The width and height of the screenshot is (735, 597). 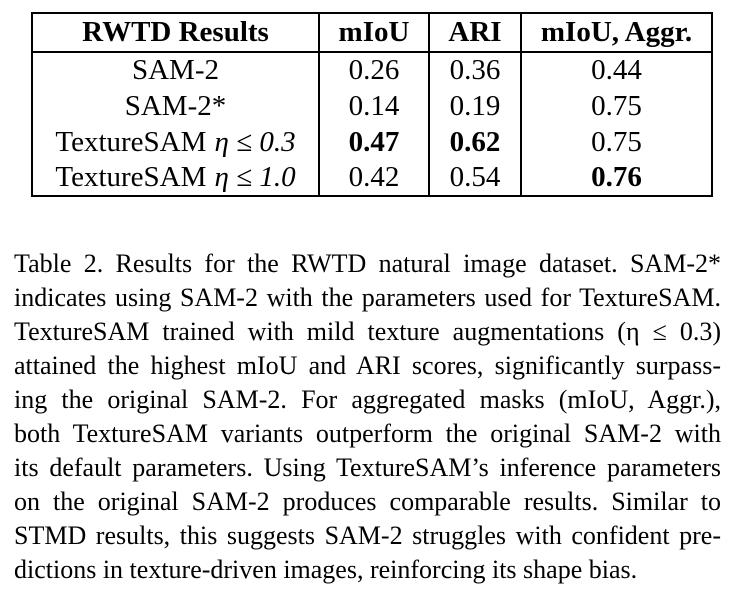 I want to click on cell-miou-aggr: 0.76, so click(x=616, y=178).